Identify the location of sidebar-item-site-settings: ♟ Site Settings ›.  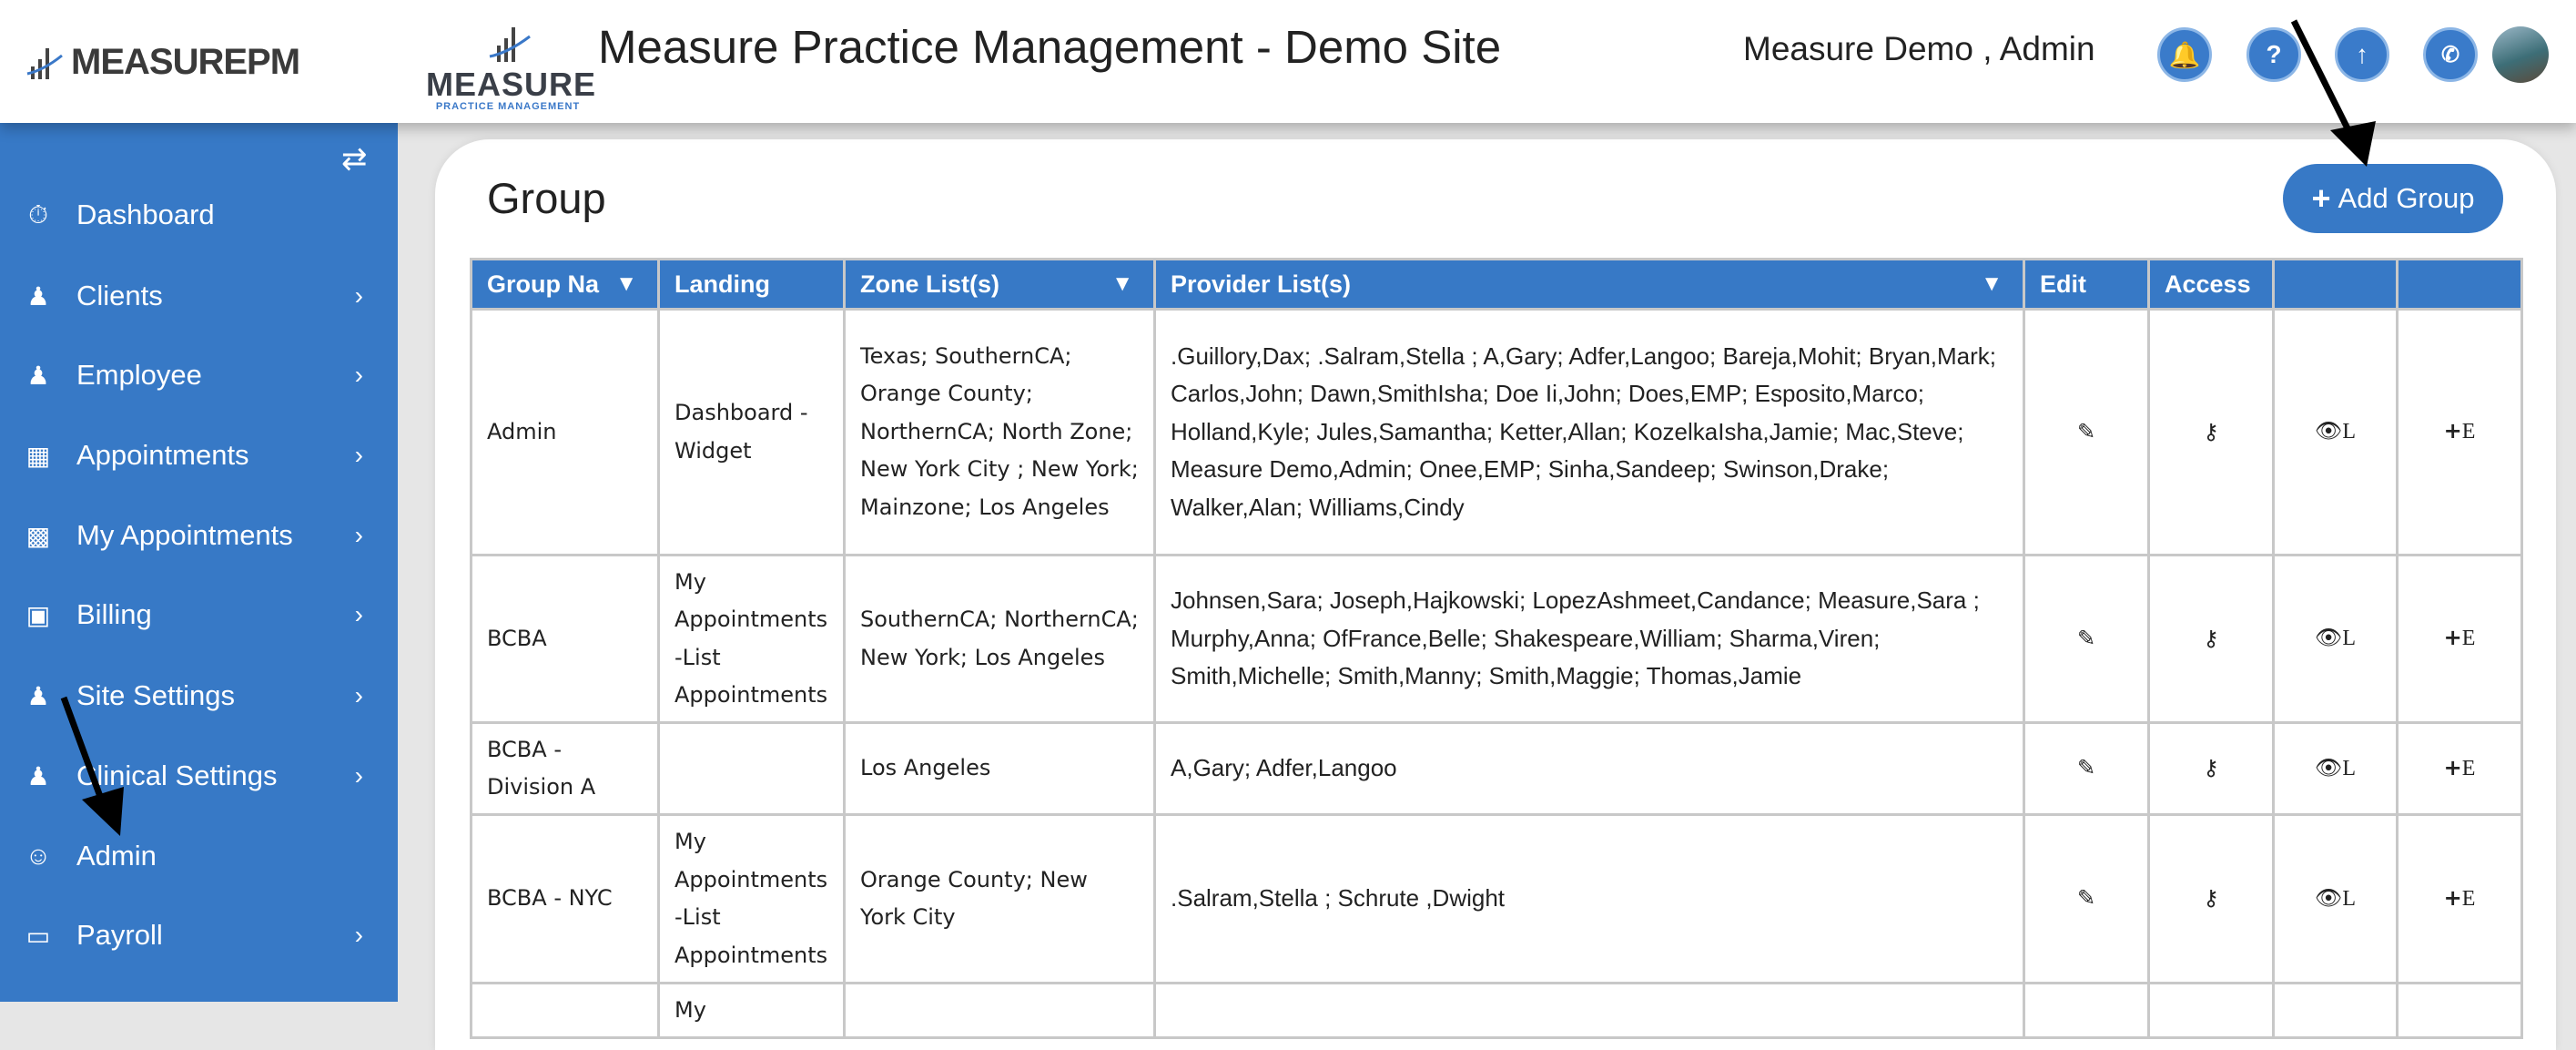
(199, 696).